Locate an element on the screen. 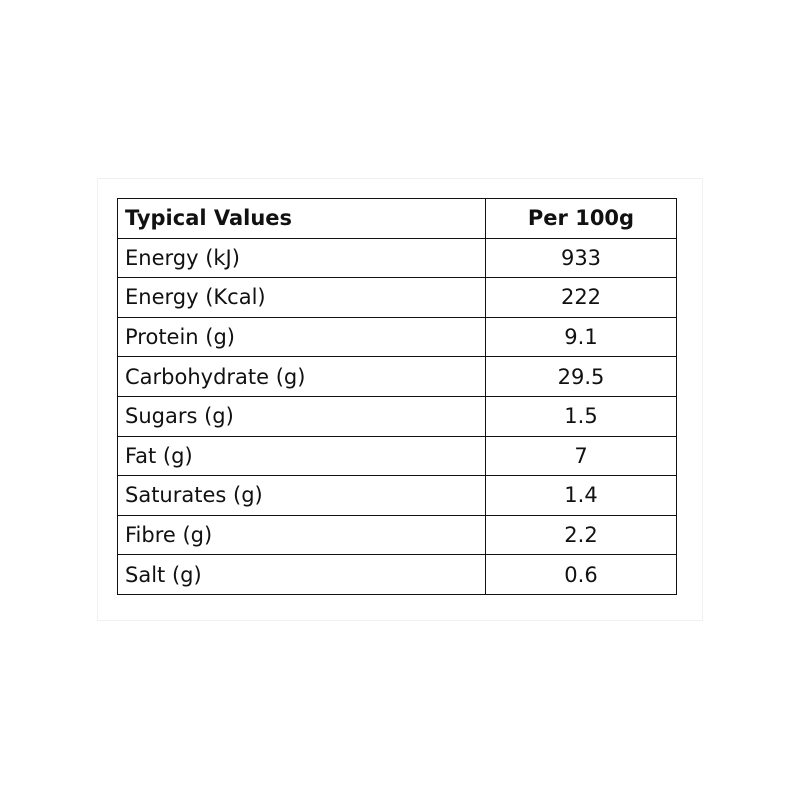 This screenshot has height=800, width=800. nutrient-name: Fat (g) is located at coordinates (301, 456).